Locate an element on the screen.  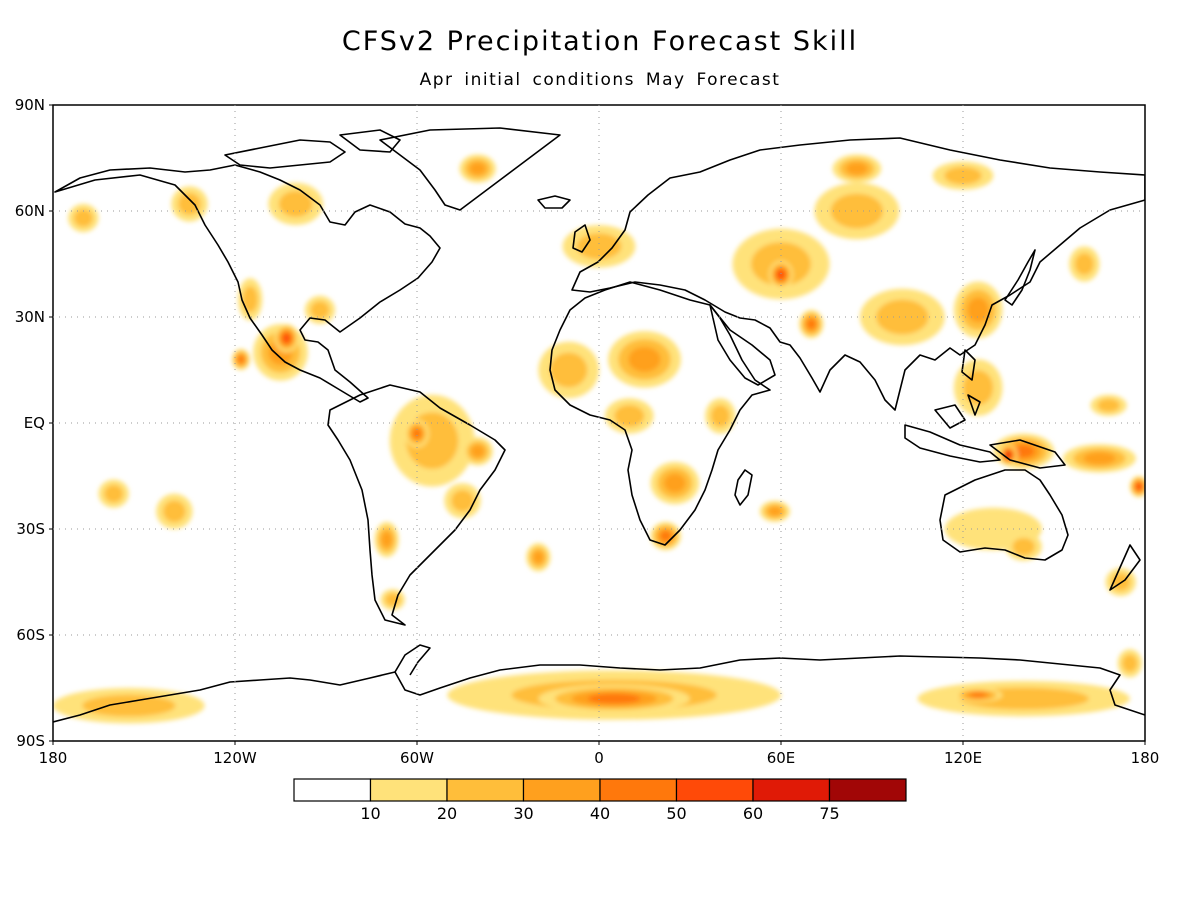
coast-australia is located at coordinates (1004, 515).